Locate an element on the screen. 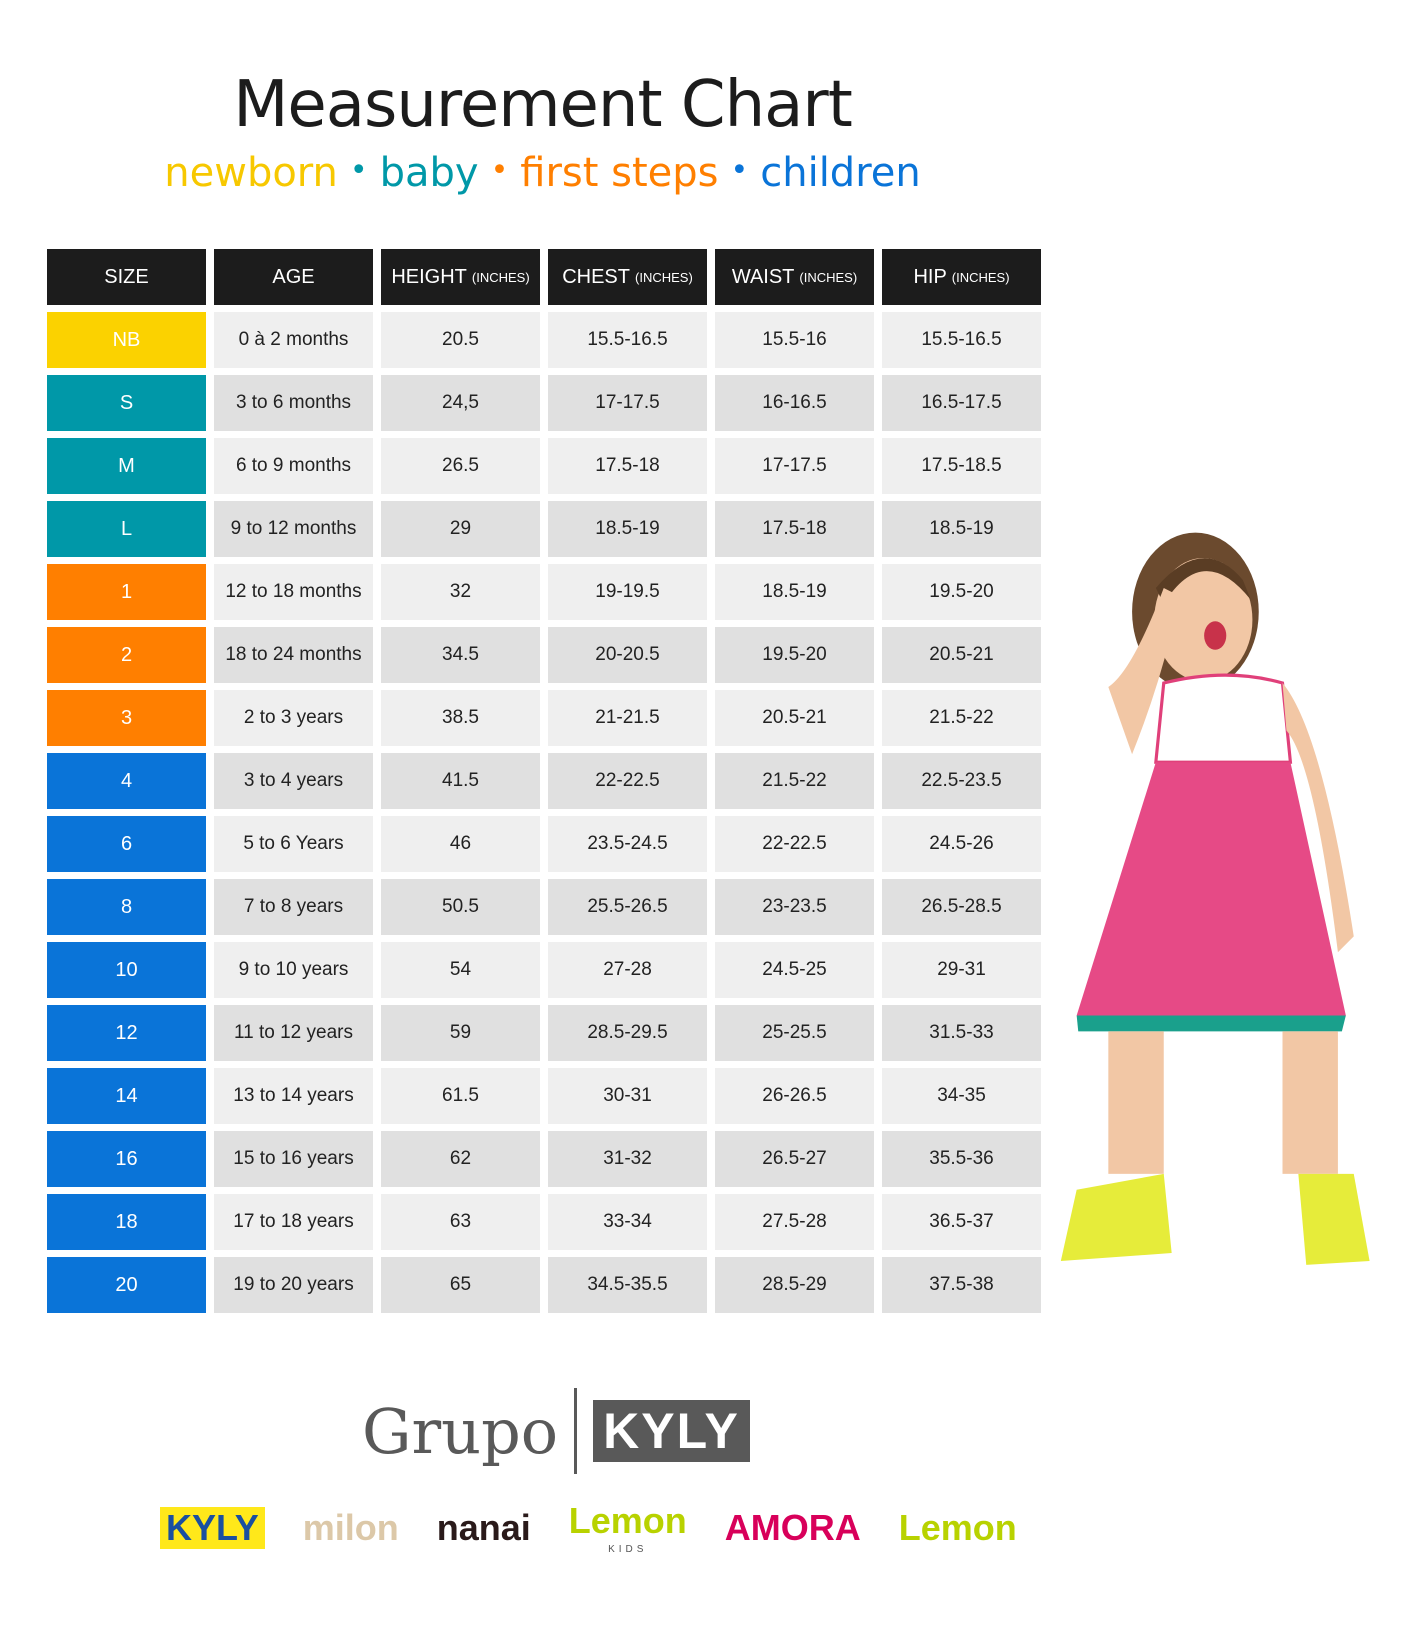 The height and width of the screenshot is (1632, 1428). table-cell: 9 to 12 months is located at coordinates (293, 529).